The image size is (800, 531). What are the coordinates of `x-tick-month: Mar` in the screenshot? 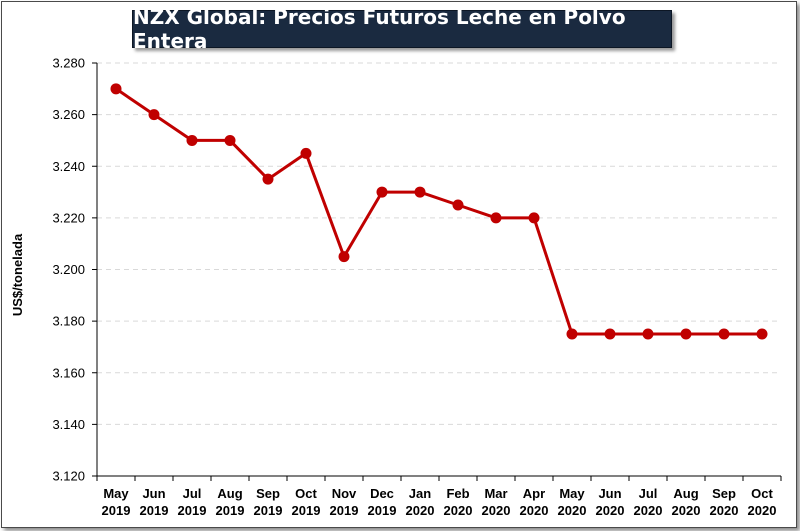 It's located at (495, 493).